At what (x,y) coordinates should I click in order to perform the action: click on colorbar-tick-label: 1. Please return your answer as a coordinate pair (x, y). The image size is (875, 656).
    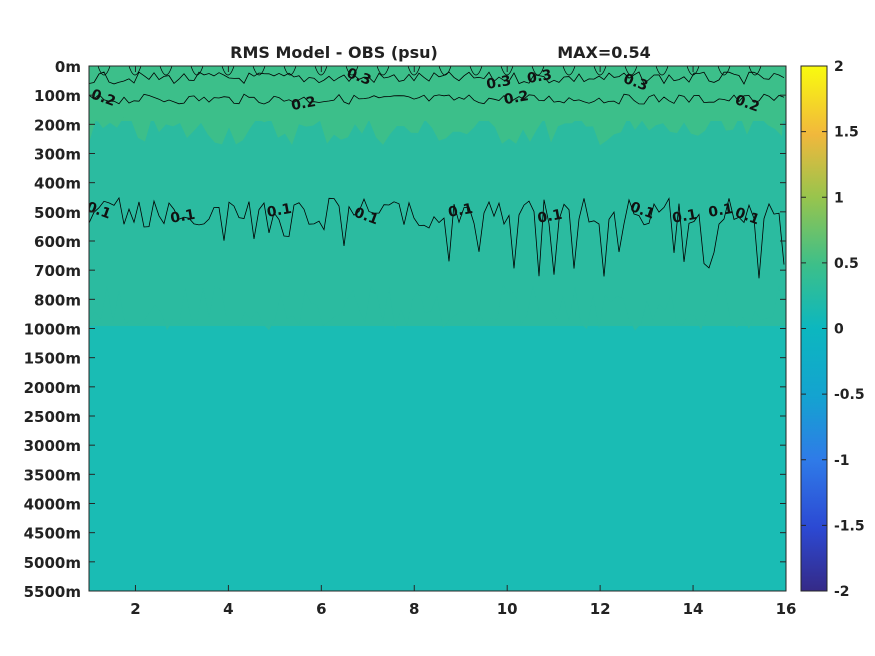
    Looking at the image, I should click on (839, 198).